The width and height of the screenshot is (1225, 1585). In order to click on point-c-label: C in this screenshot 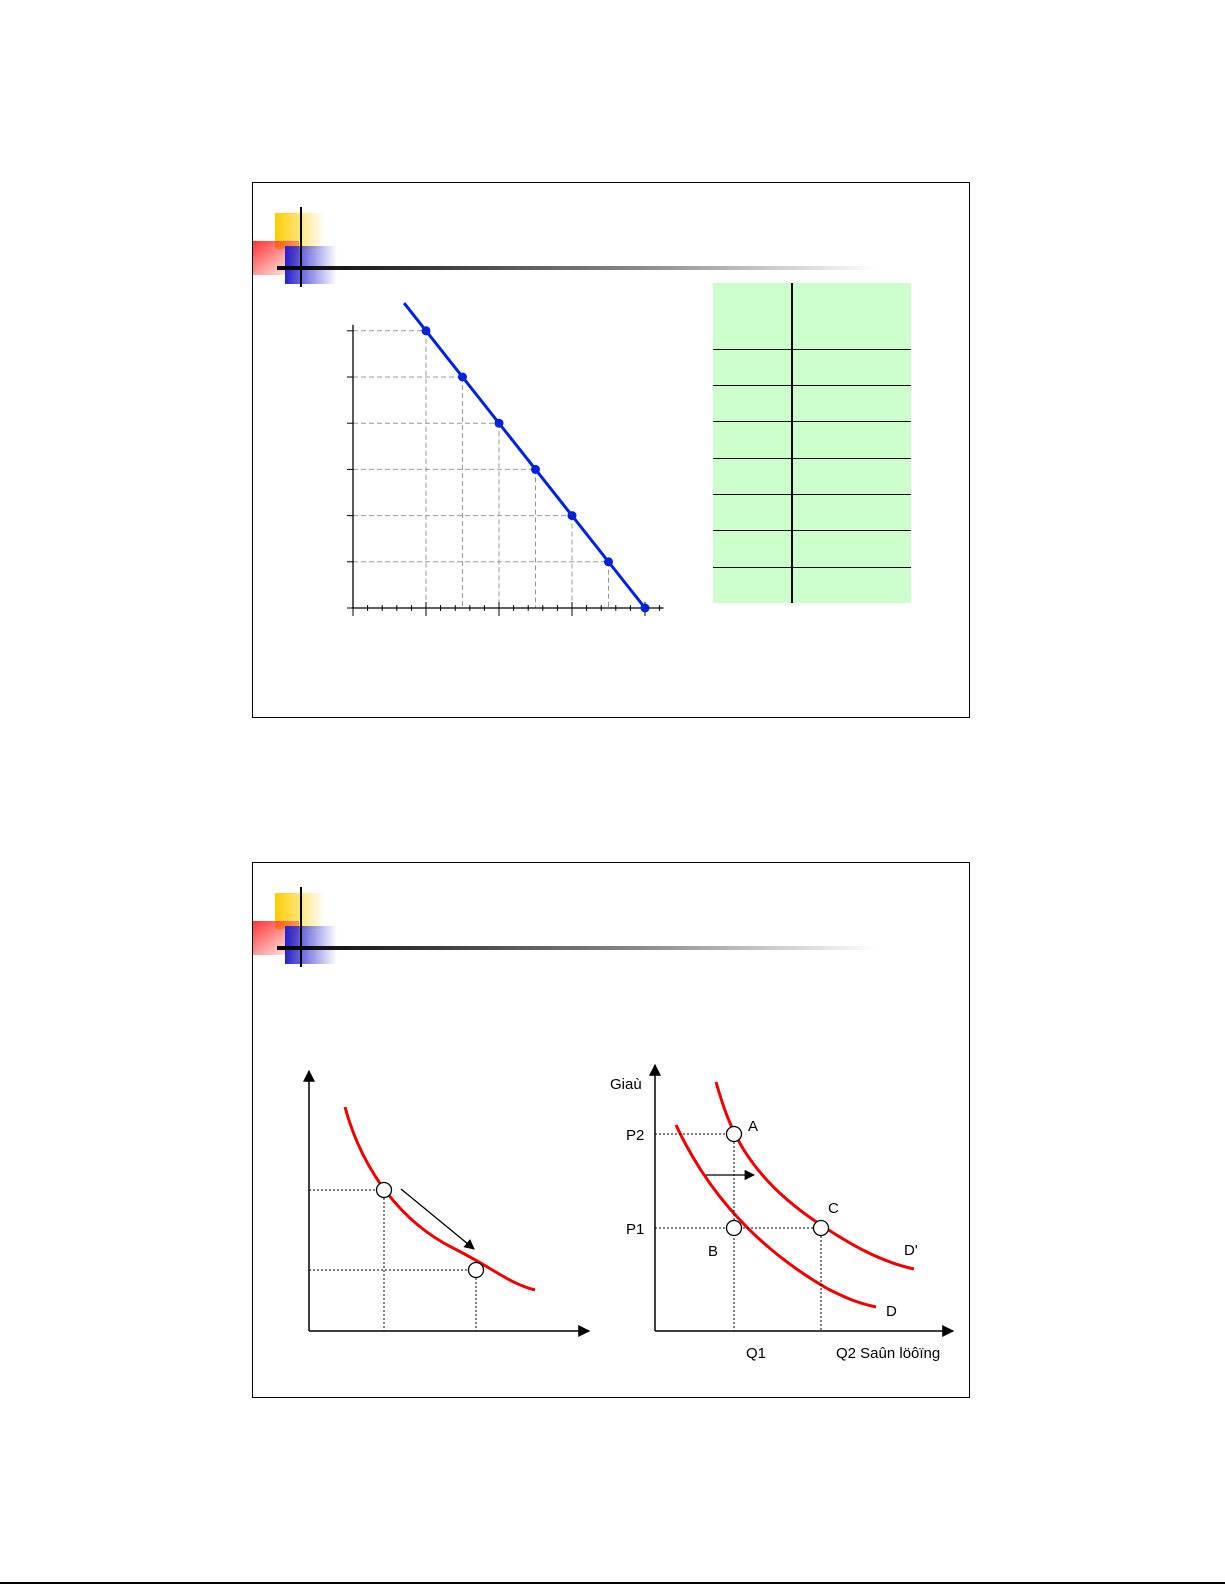, I will do `click(833, 1208)`.